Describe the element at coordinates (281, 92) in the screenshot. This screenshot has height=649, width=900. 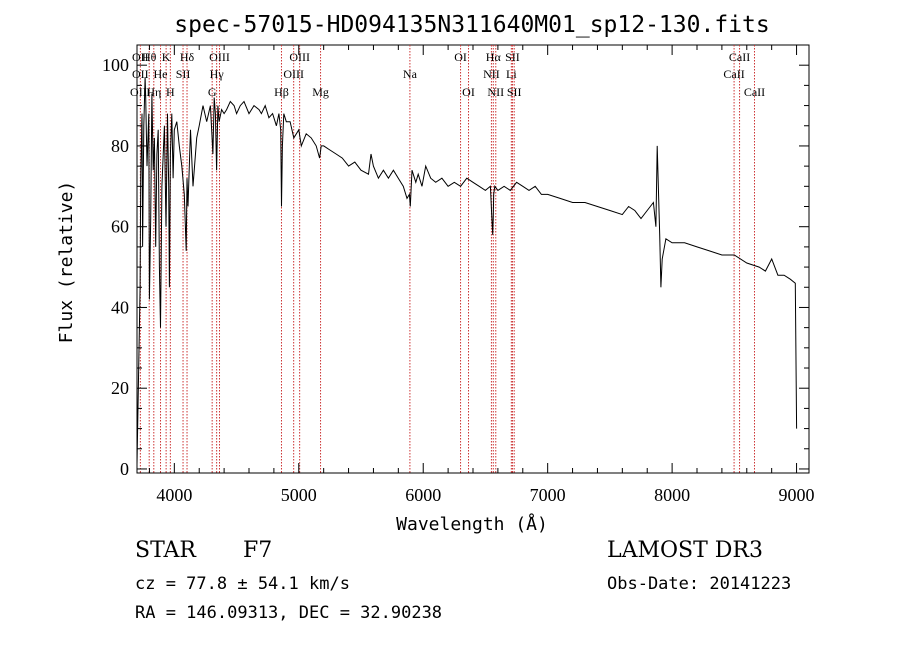
I see `line-label: Hβ` at that location.